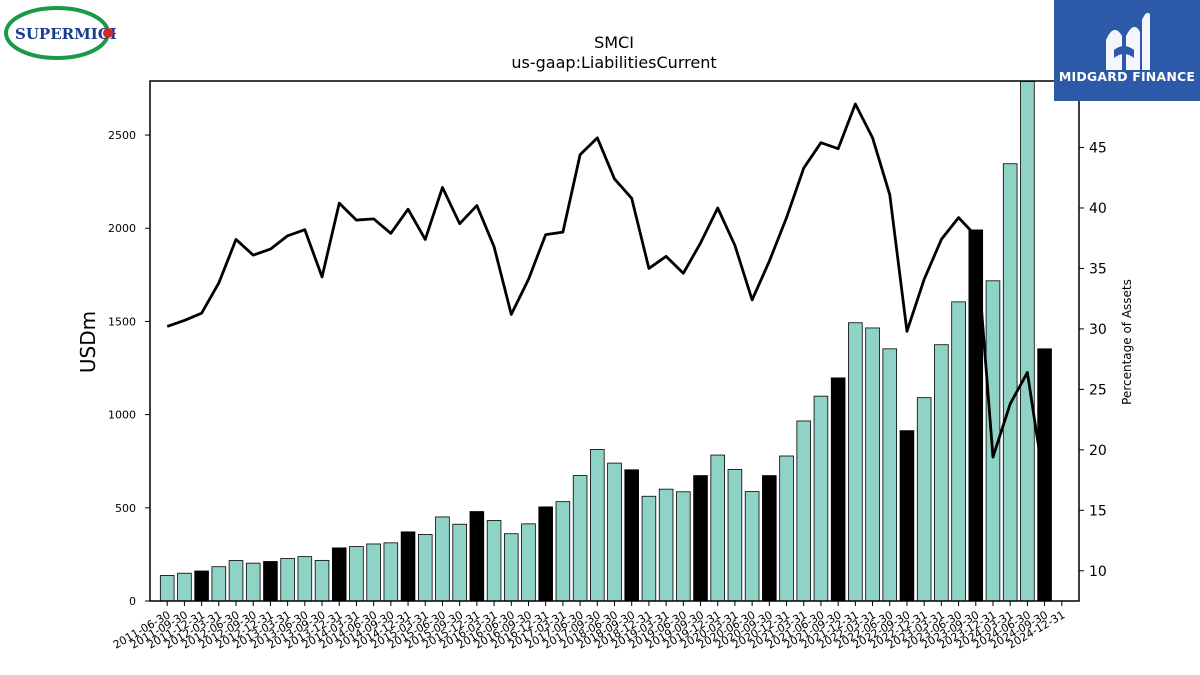 This screenshot has height=675, width=1200. I want to click on midgard-logo-text: MIDGARD FINANCE, so click(1127, 76).